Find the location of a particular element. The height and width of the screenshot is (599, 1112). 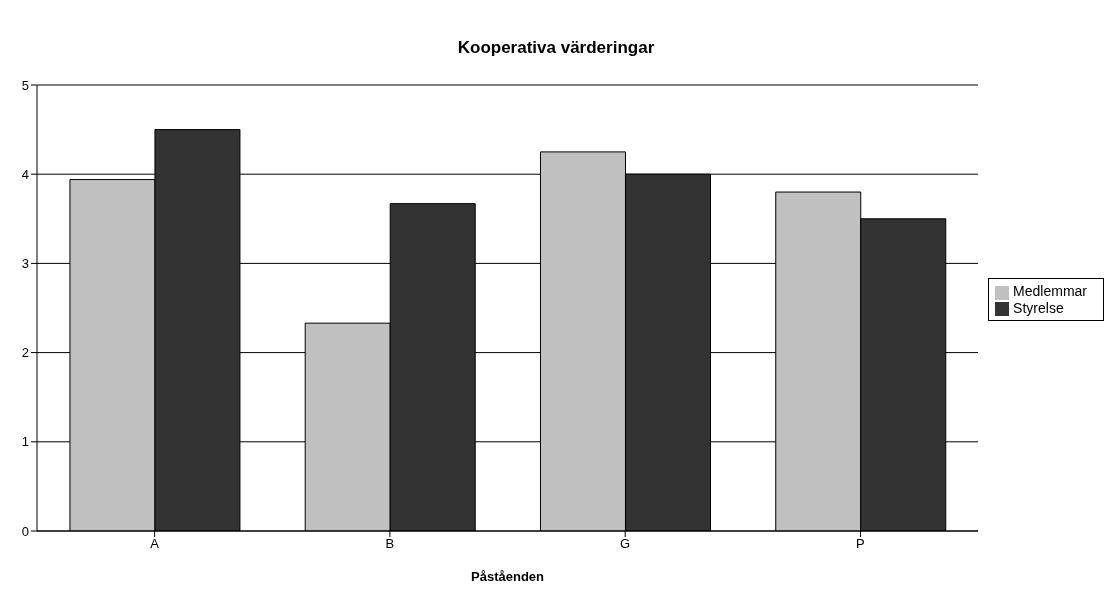

legend-label: Styrelse is located at coordinates (1038, 307).